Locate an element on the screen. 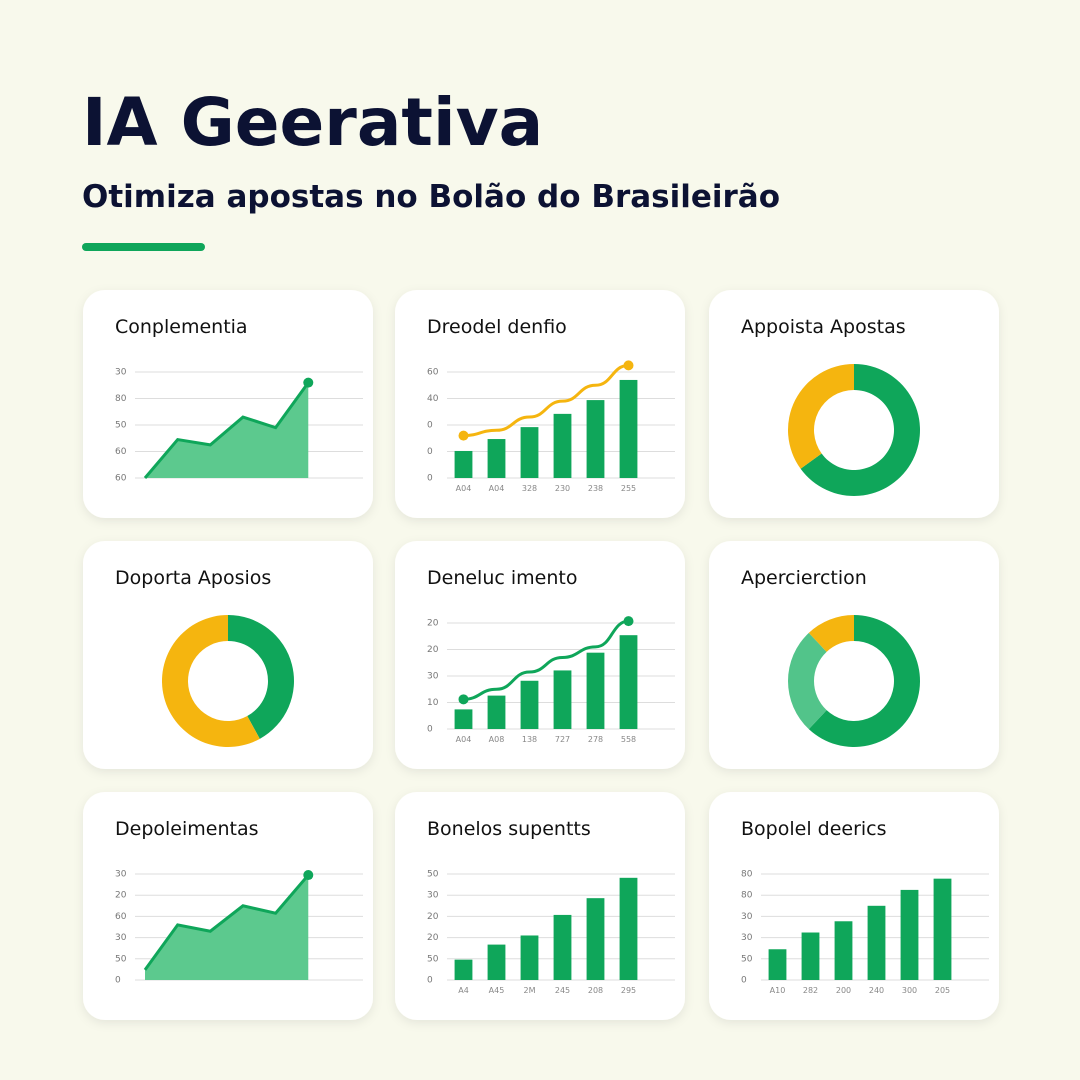 The image size is (1080, 1080). card: Depoleimentas 0 50 30 60 20 30 is located at coordinates (228, 906).